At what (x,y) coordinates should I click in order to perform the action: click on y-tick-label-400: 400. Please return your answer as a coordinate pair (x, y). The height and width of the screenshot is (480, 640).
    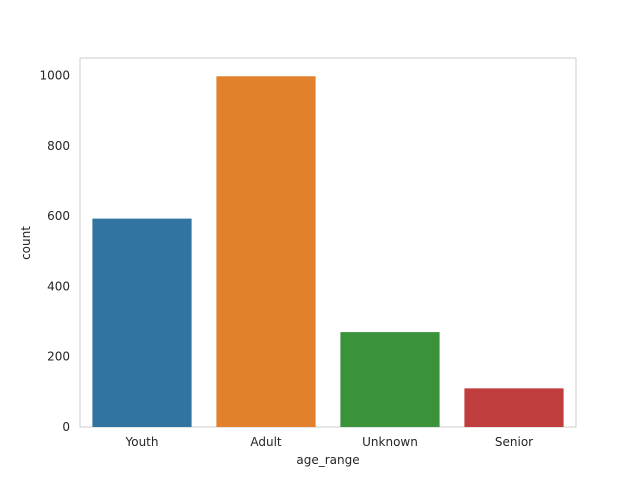
    Looking at the image, I should click on (58, 286).